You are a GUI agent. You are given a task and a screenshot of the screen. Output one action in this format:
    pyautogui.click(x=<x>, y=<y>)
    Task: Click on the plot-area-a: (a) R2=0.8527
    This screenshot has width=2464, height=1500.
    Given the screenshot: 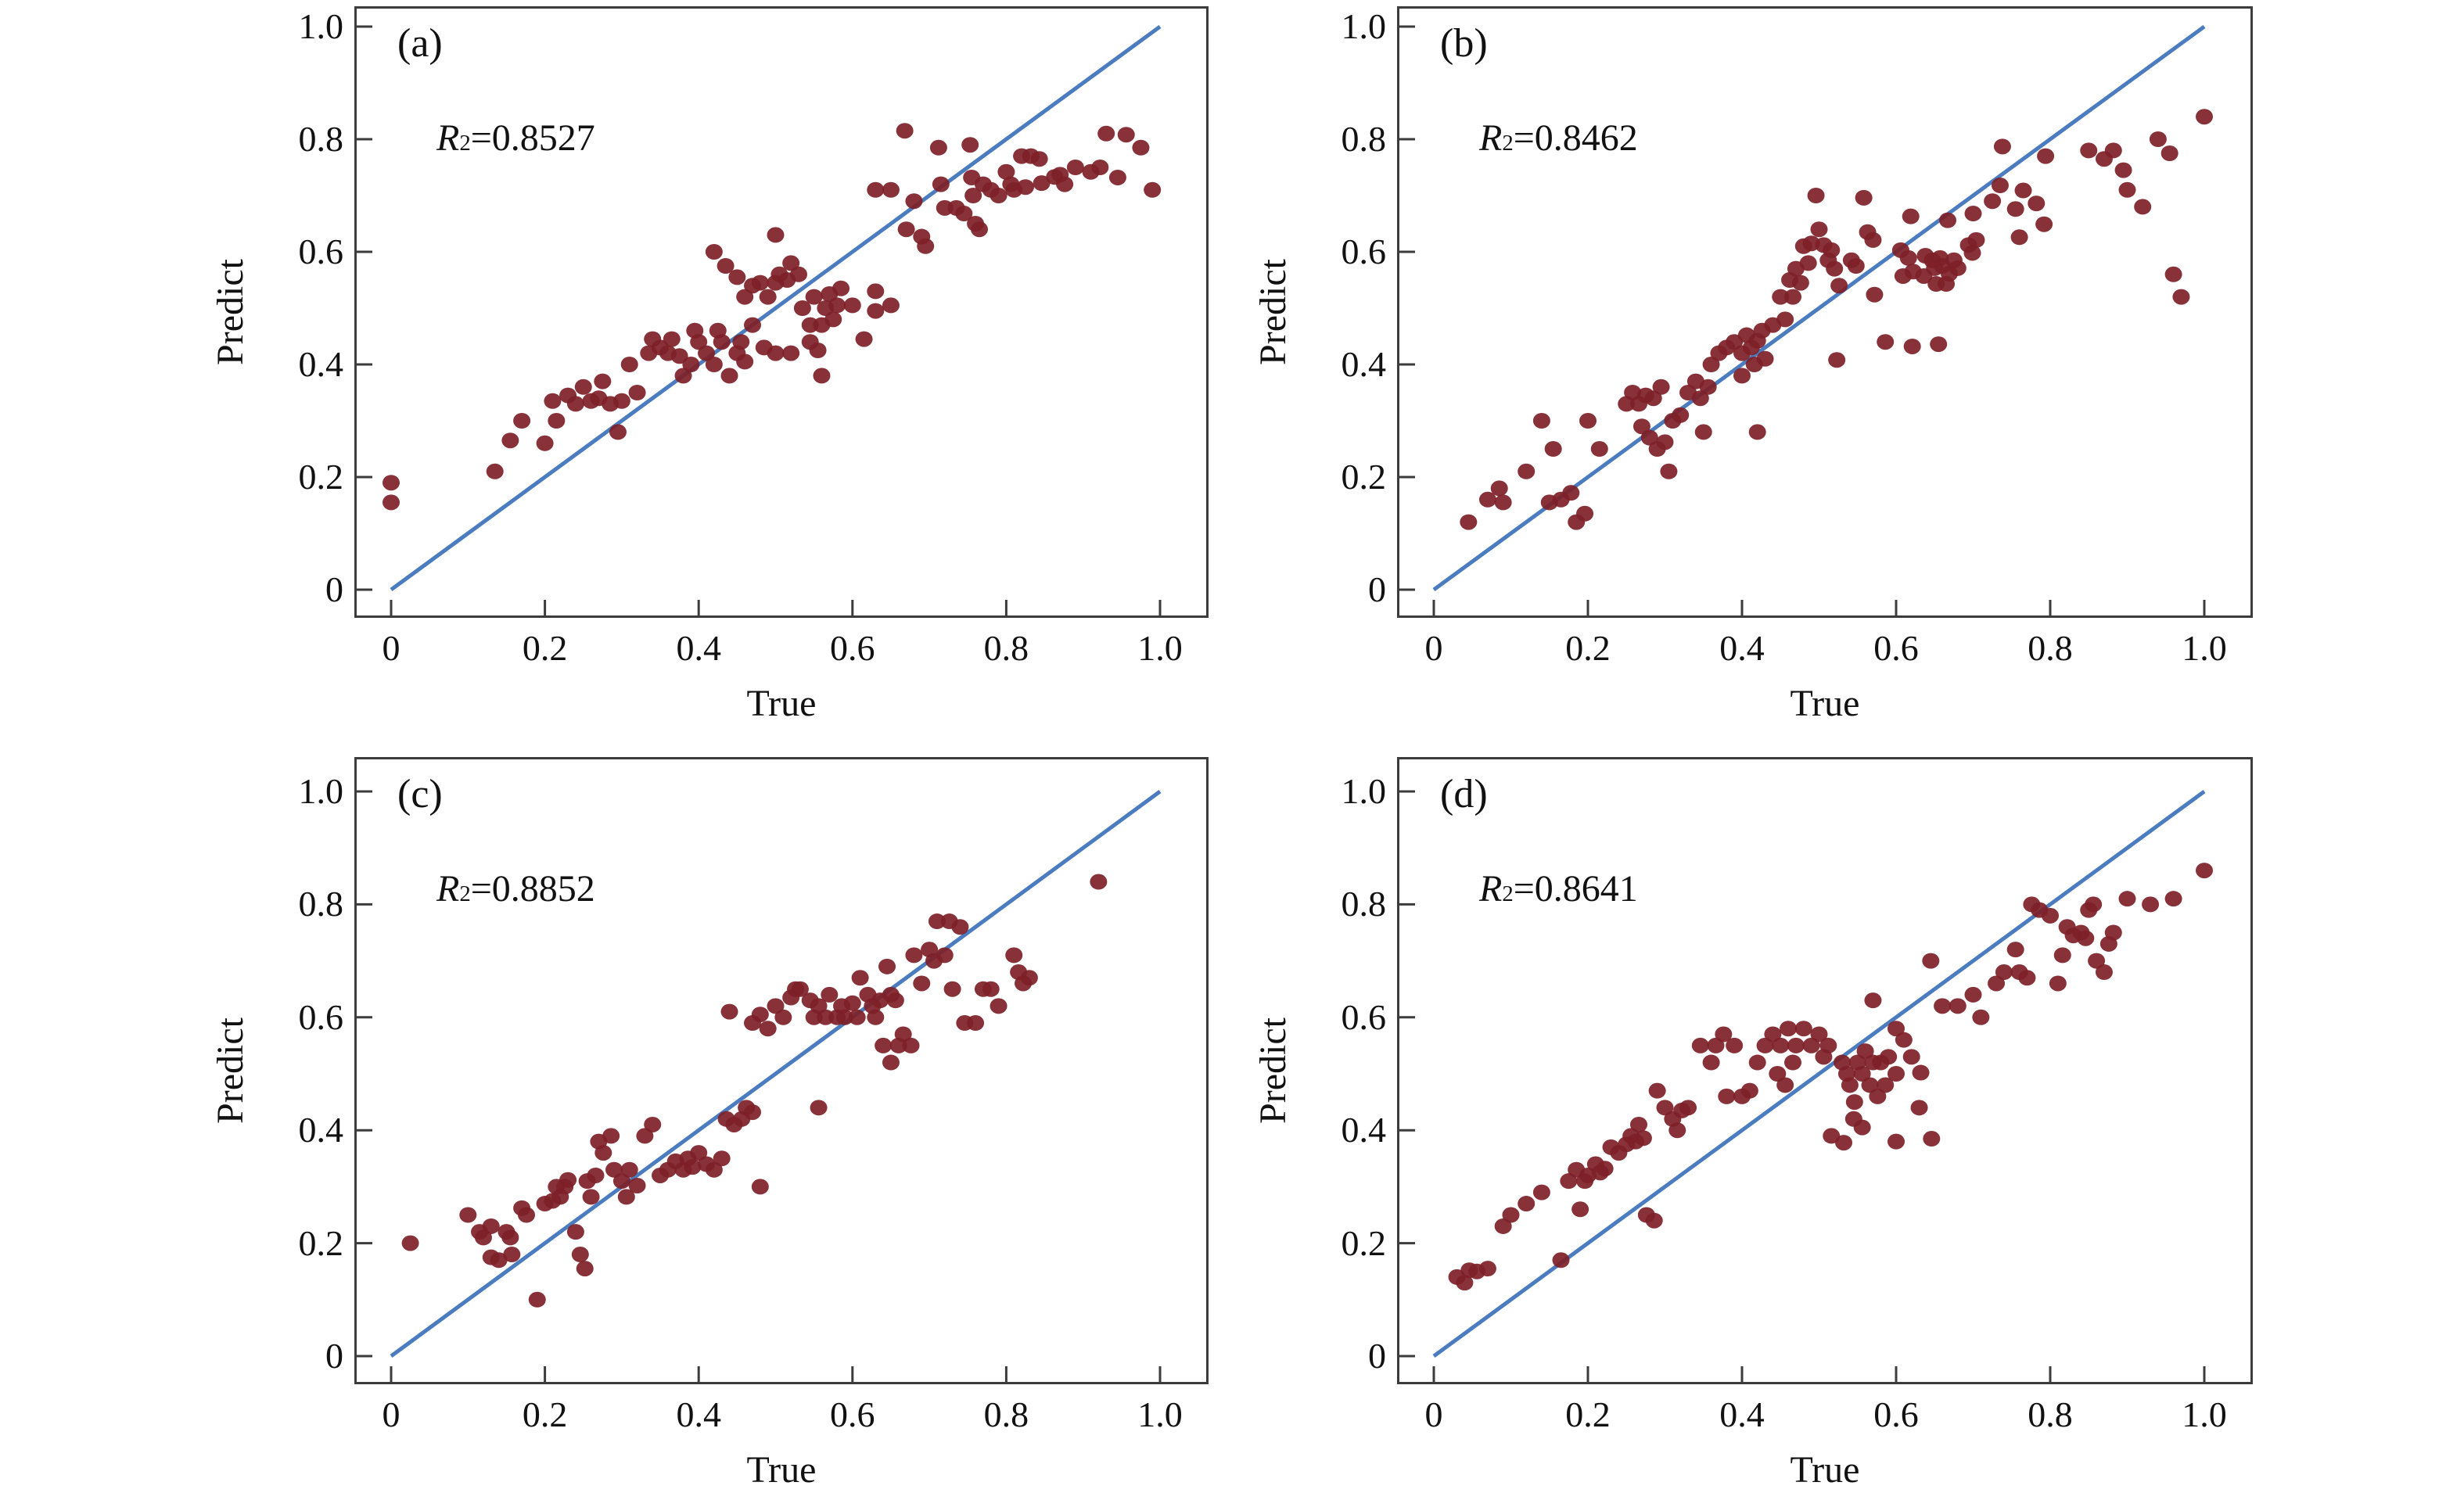 What is the action you would take?
    pyautogui.click(x=781, y=312)
    